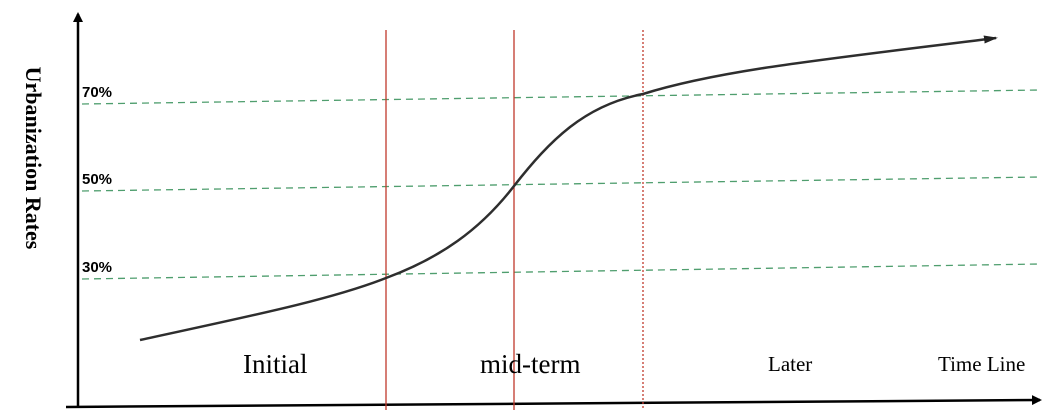 This screenshot has width=1058, height=410. What do you see at coordinates (97, 267) in the screenshot?
I see `threshold-label-30: 30%` at bounding box center [97, 267].